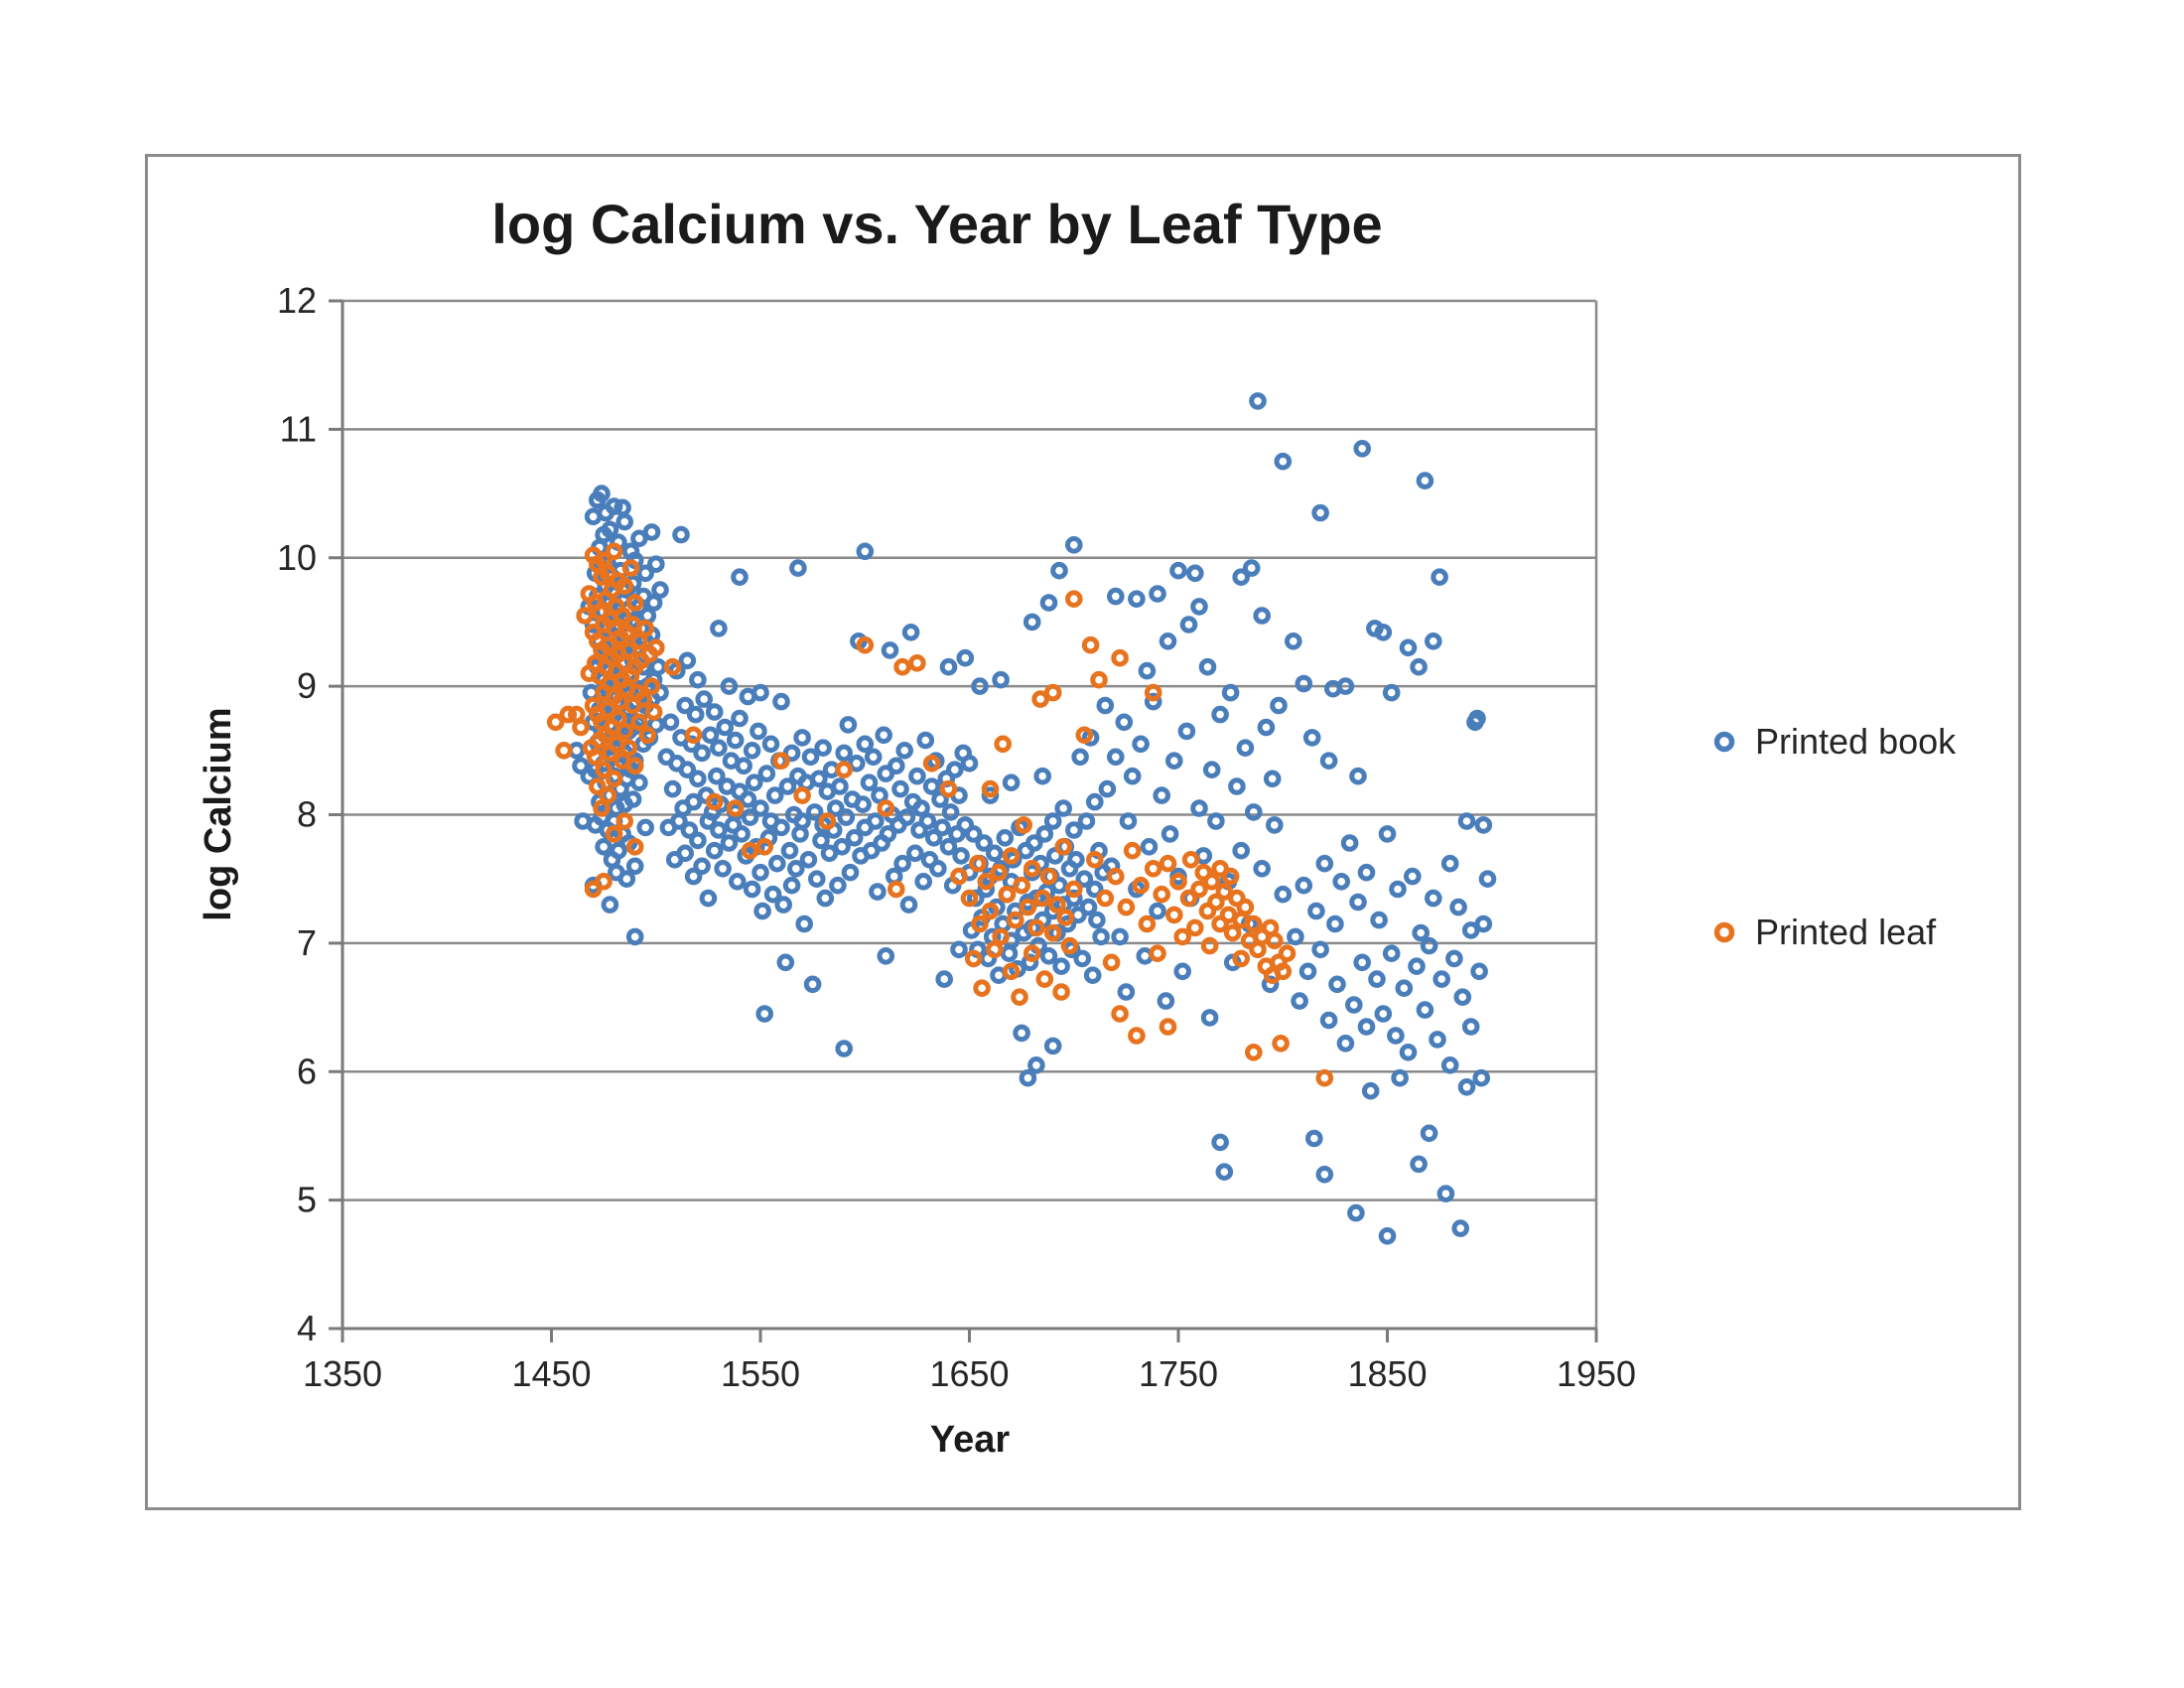 This screenshot has width=2184, height=1688. Describe the element at coordinates (936, 224) in the screenshot. I see `chart-title: log Calcium vs. Year by Leaf Type` at that location.